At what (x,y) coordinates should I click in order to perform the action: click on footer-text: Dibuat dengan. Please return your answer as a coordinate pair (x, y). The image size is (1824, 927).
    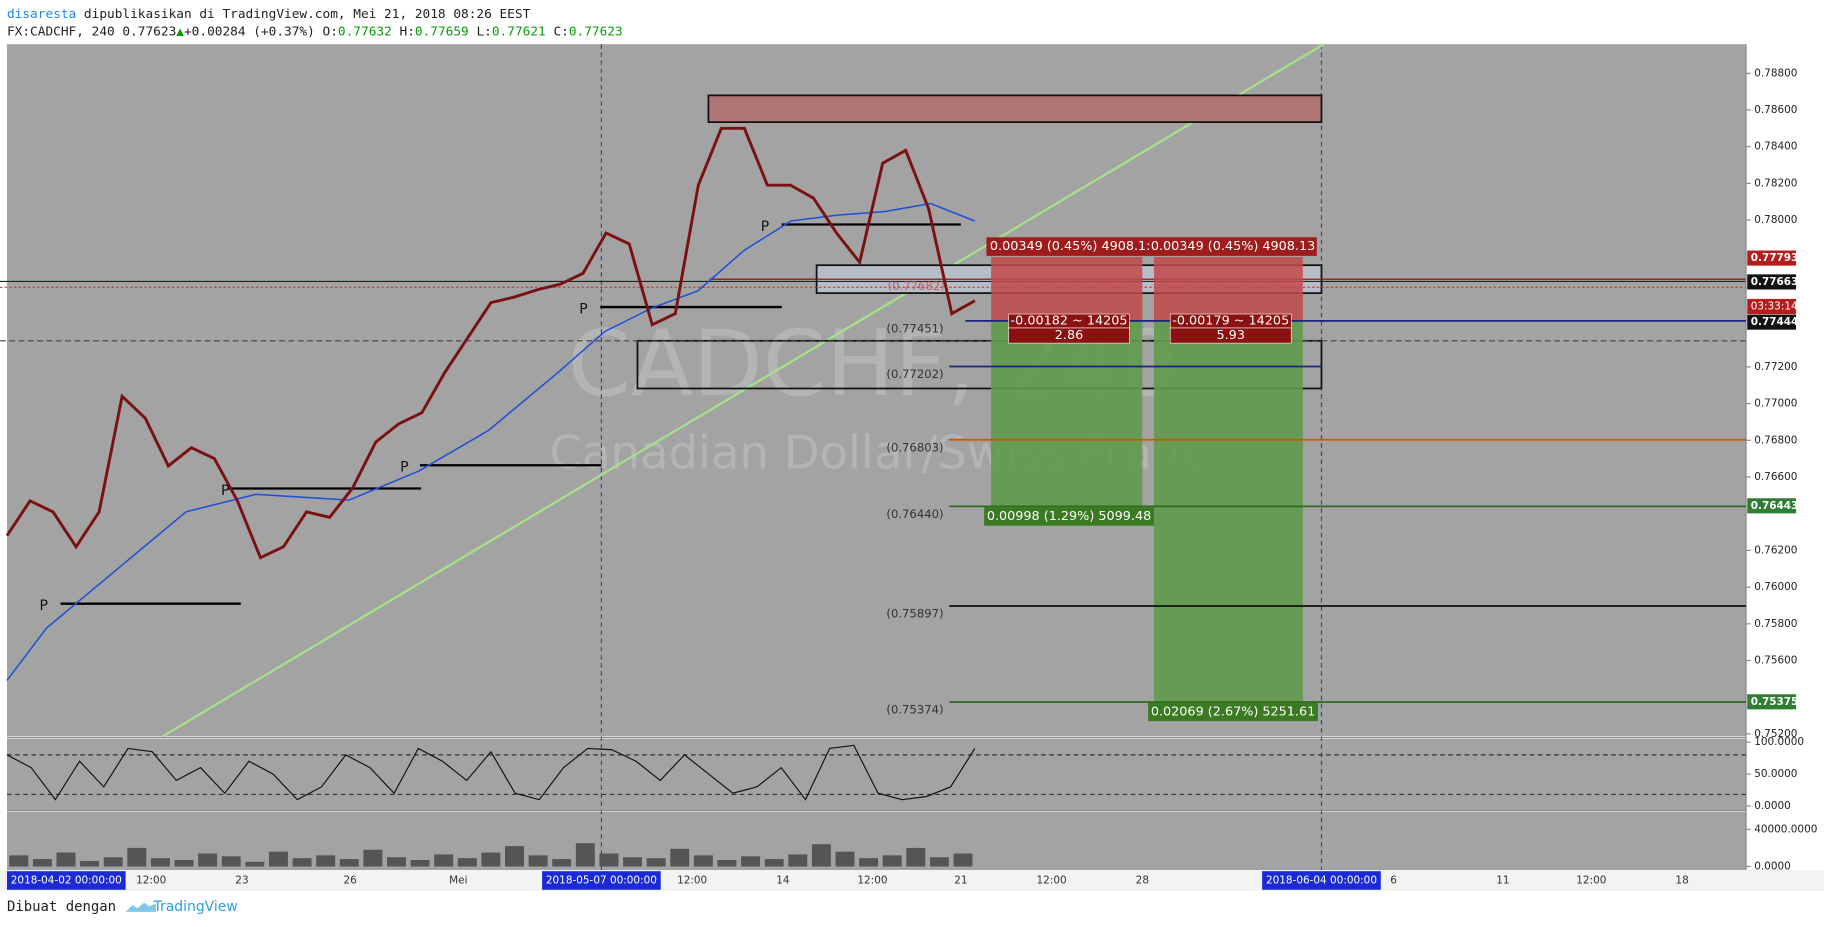
    Looking at the image, I should click on (61, 907).